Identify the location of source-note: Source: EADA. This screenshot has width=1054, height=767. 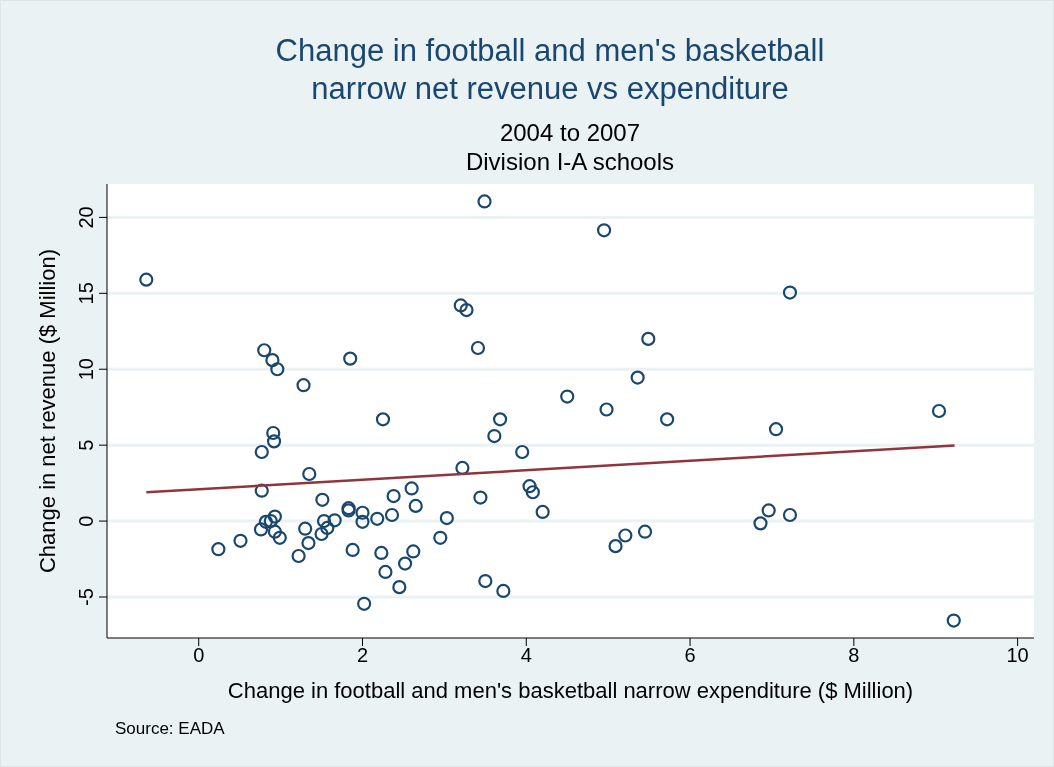
(170, 728).